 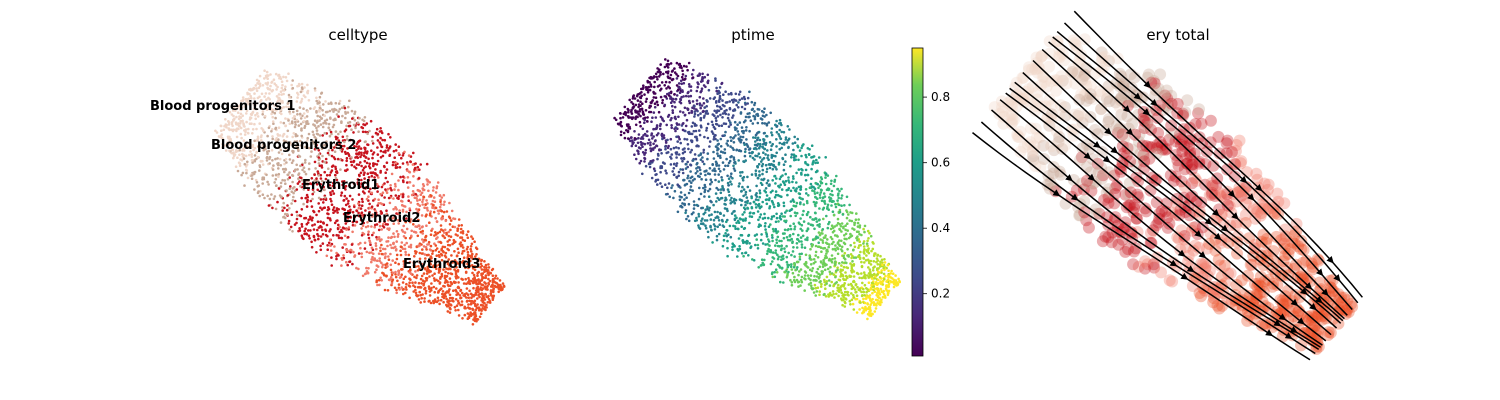 What do you see at coordinates (283, 145) in the screenshot?
I see `cluster-label: Blood progenitors 2` at bounding box center [283, 145].